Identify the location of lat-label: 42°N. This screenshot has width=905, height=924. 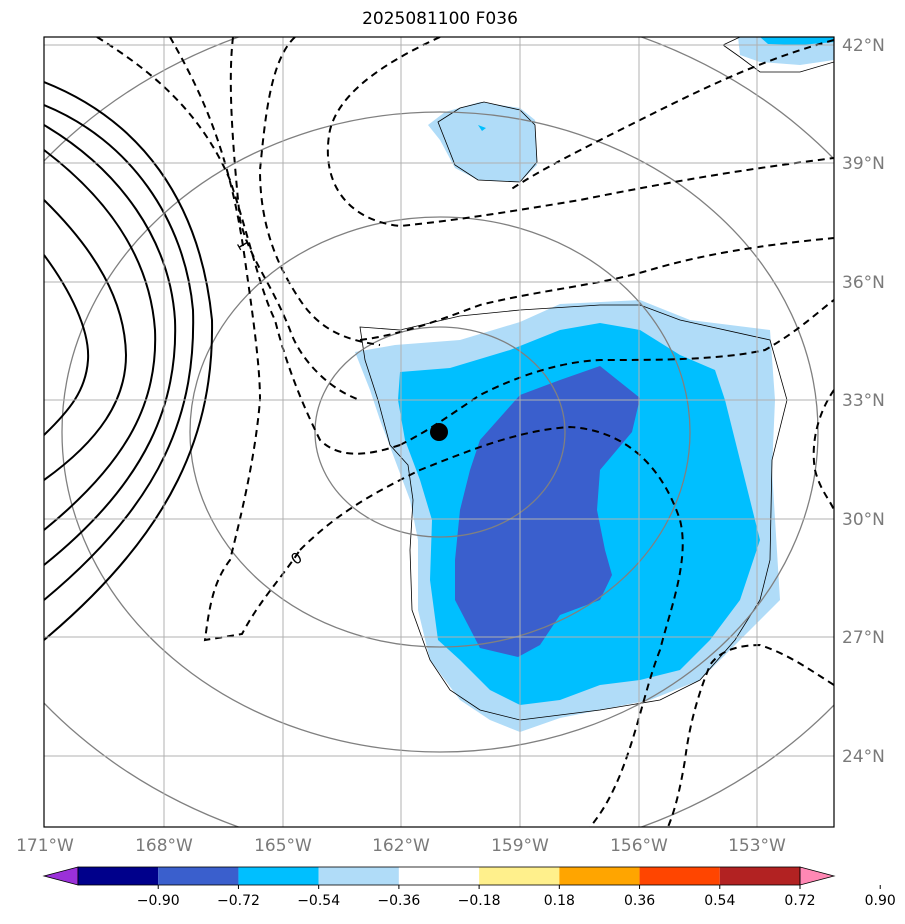
(863, 46).